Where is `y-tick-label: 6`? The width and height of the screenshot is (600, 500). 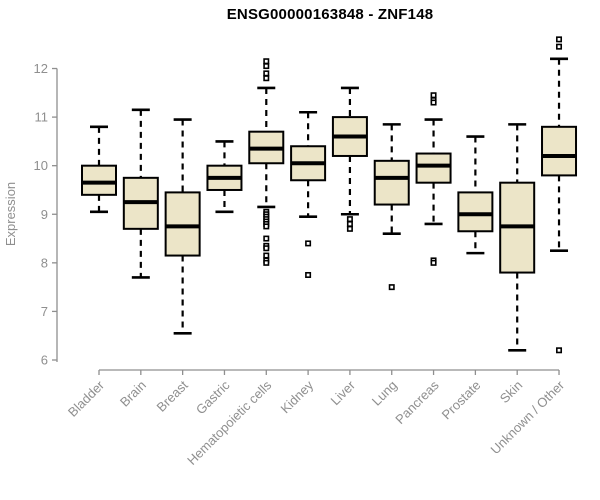
y-tick-label: 6 is located at coordinates (44, 360).